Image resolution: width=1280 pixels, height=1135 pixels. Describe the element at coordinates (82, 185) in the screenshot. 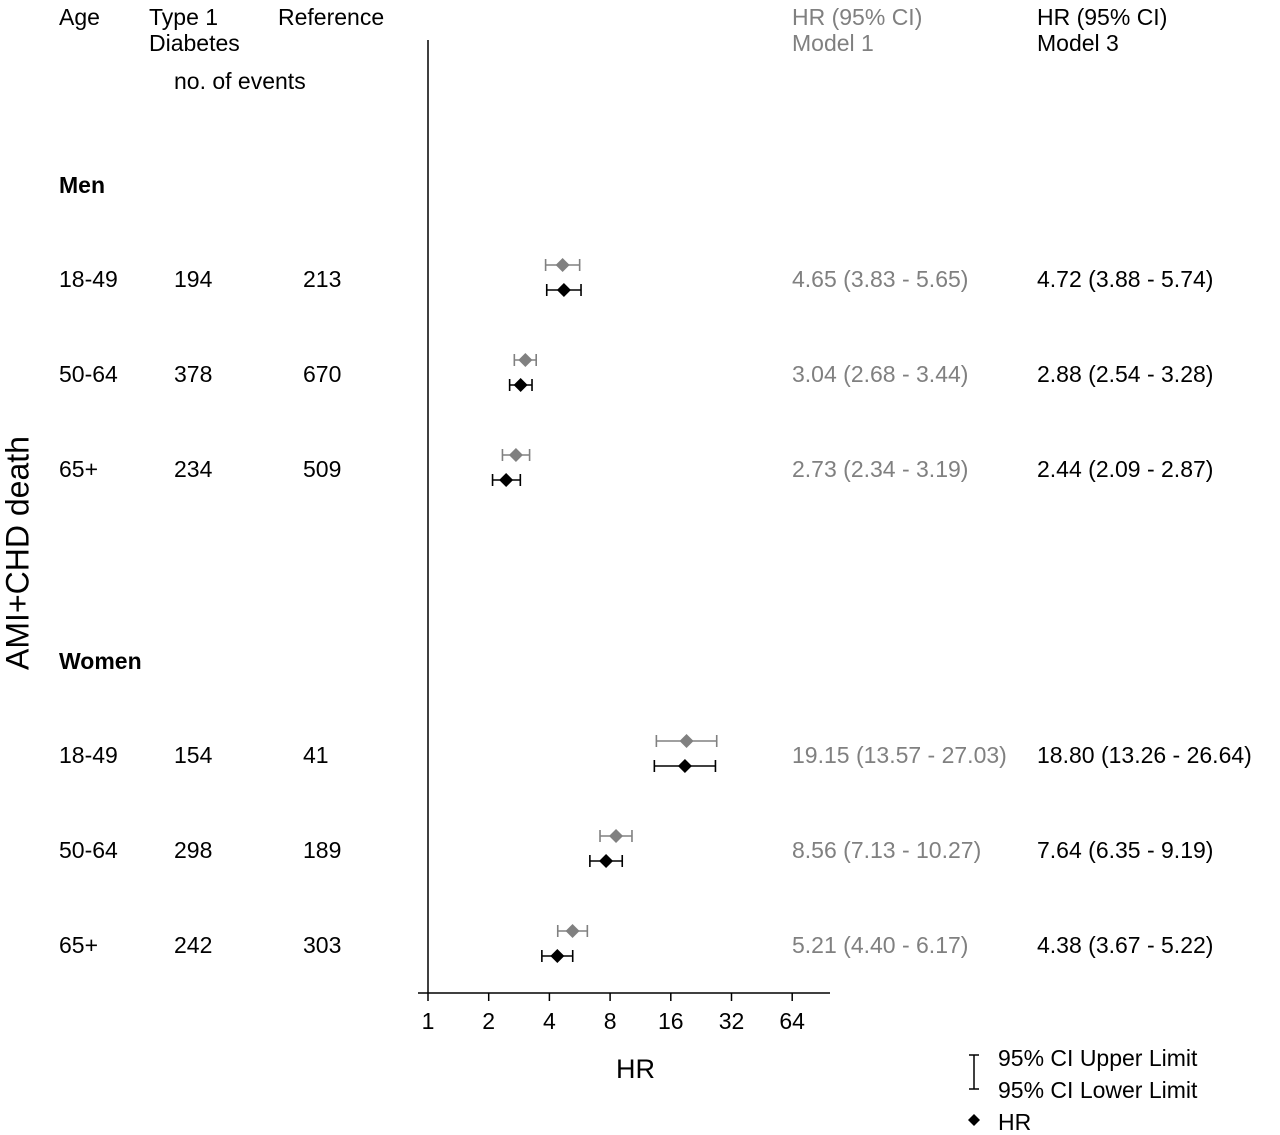

I see `group-men: Men` at that location.